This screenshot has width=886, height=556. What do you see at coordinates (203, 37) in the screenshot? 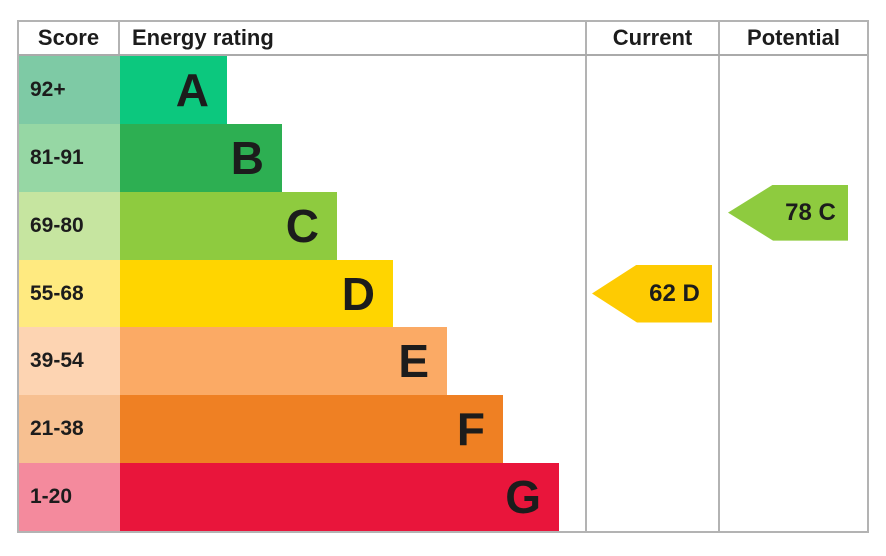
I see `energy-rating-column-header: Energy rating` at bounding box center [203, 37].